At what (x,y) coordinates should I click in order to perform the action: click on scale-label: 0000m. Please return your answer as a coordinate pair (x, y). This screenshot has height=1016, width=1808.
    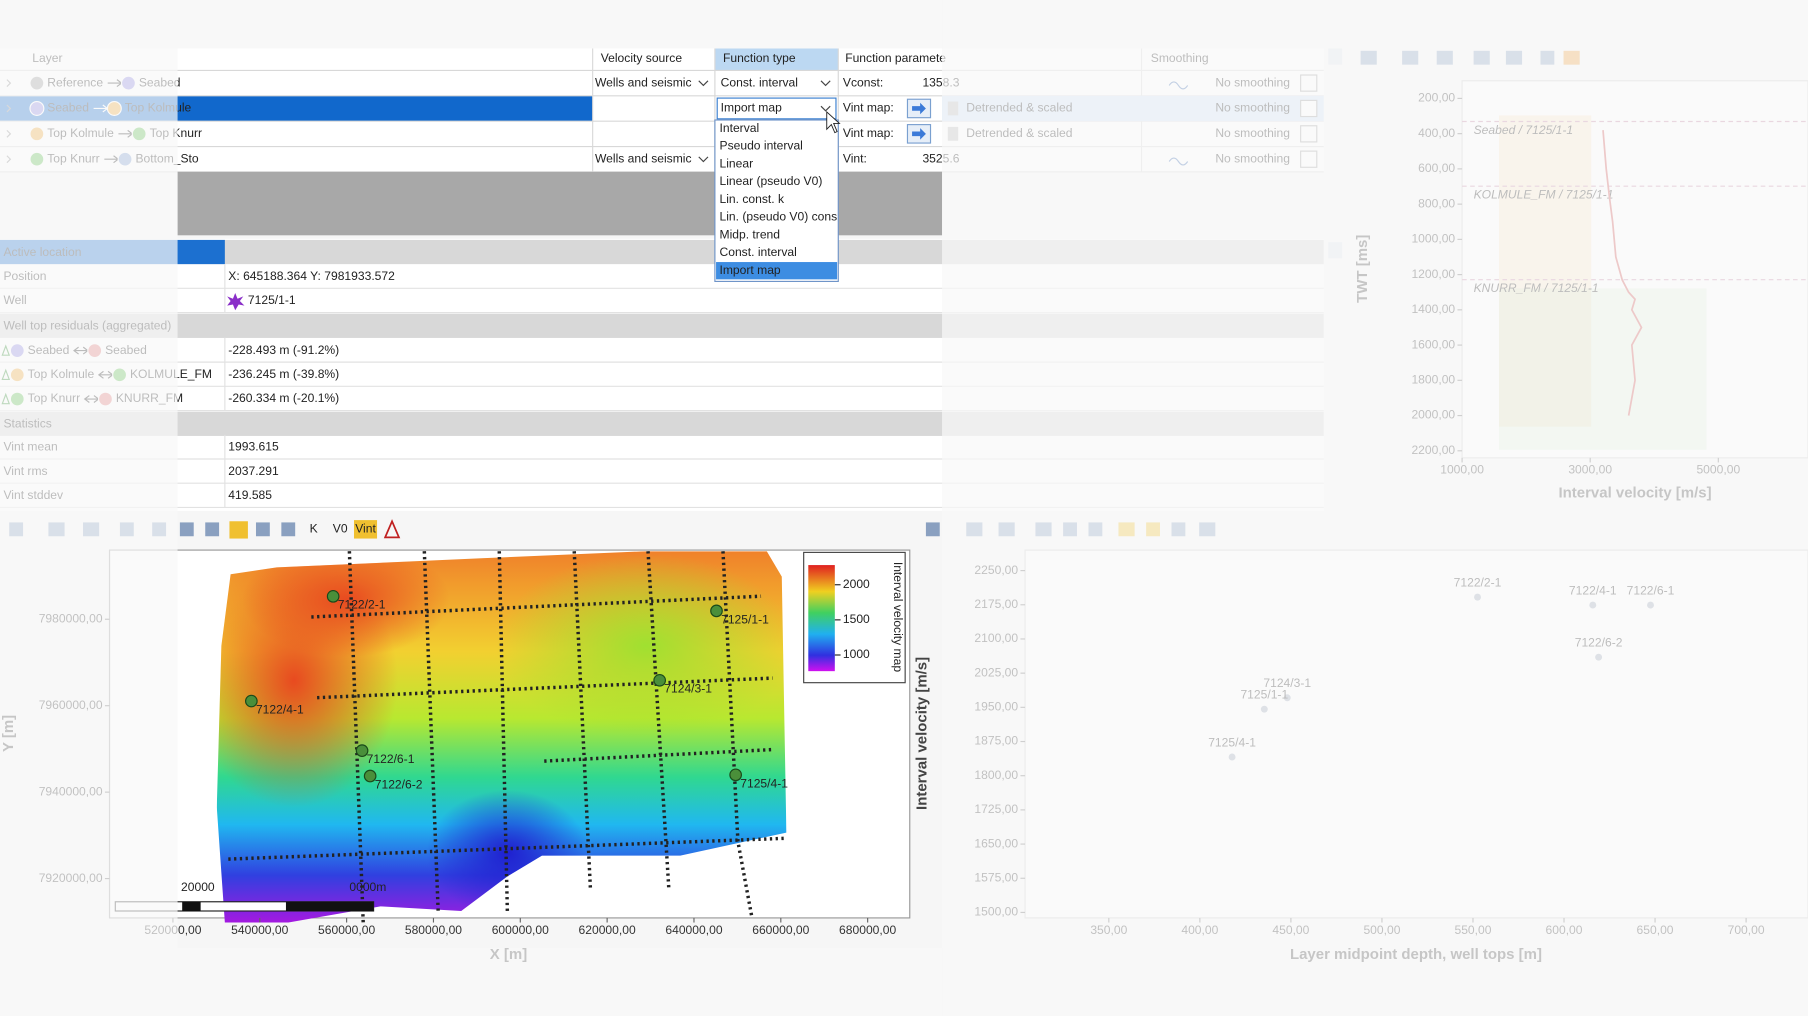
    Looking at the image, I should click on (367, 887).